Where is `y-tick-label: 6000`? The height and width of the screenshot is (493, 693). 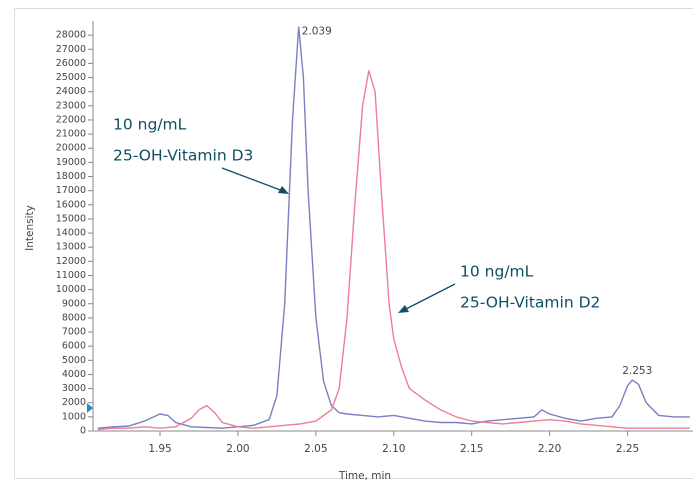
y-tick-label: 6000 is located at coordinates (74, 346).